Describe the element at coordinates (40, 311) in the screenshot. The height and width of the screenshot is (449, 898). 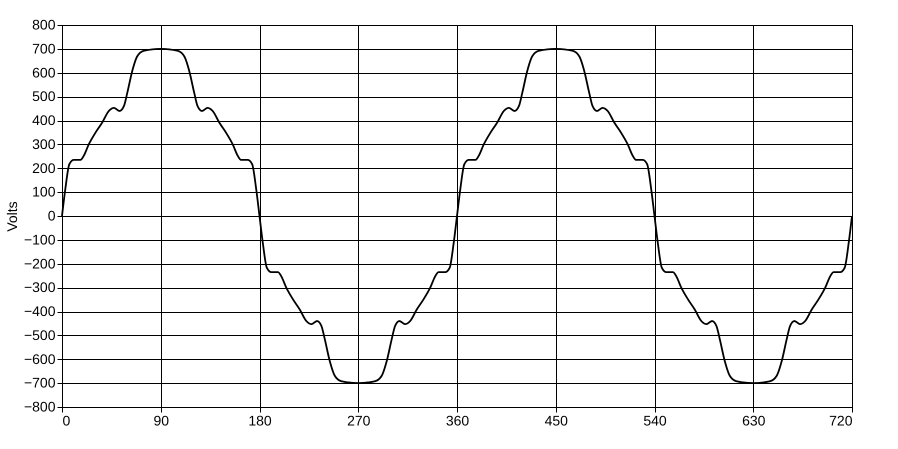
I see `y-tick-label: −400` at that location.